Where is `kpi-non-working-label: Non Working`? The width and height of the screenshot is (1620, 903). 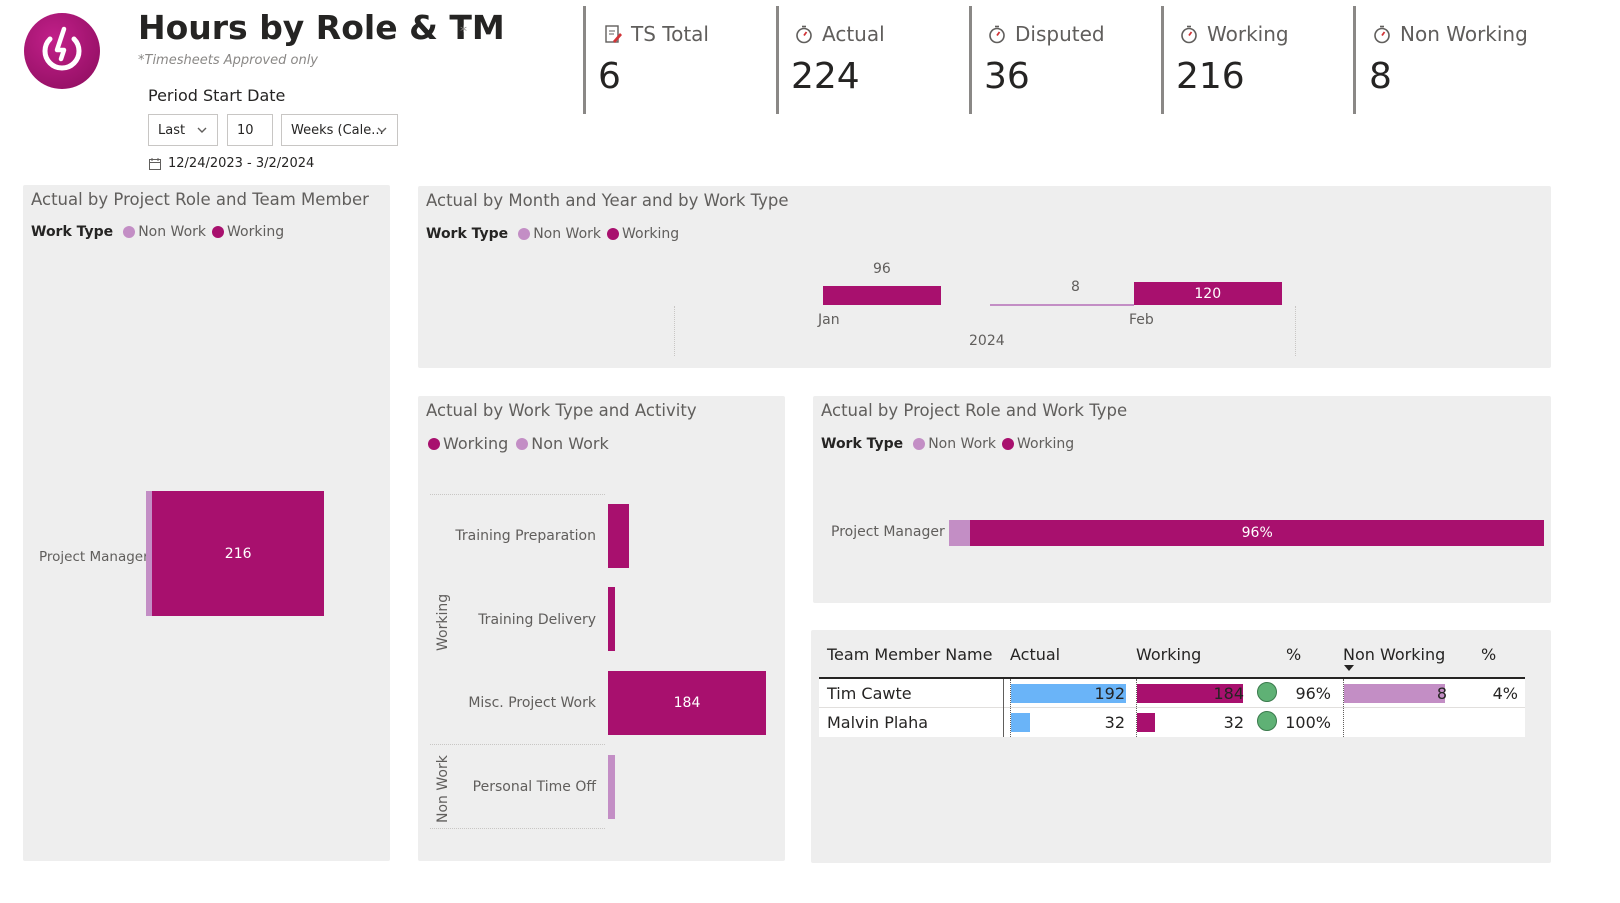 kpi-non-working-label: Non Working is located at coordinates (1450, 34).